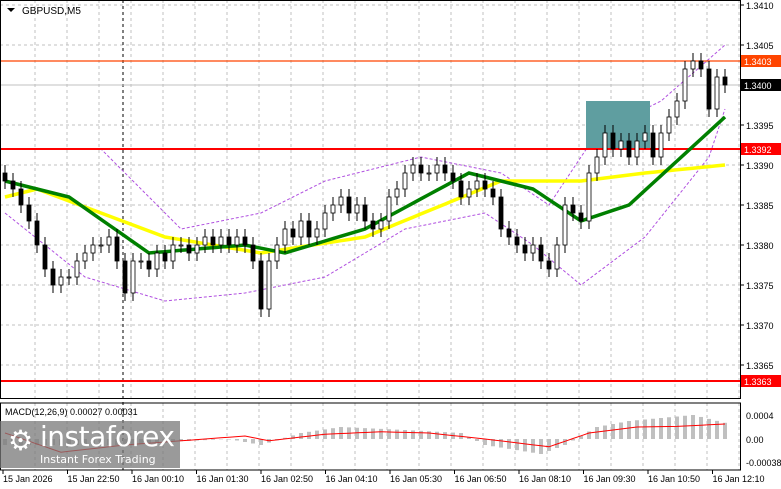 The image size is (781, 489). I want to click on logo-gear-icon: ⚙, so click(21, 440).